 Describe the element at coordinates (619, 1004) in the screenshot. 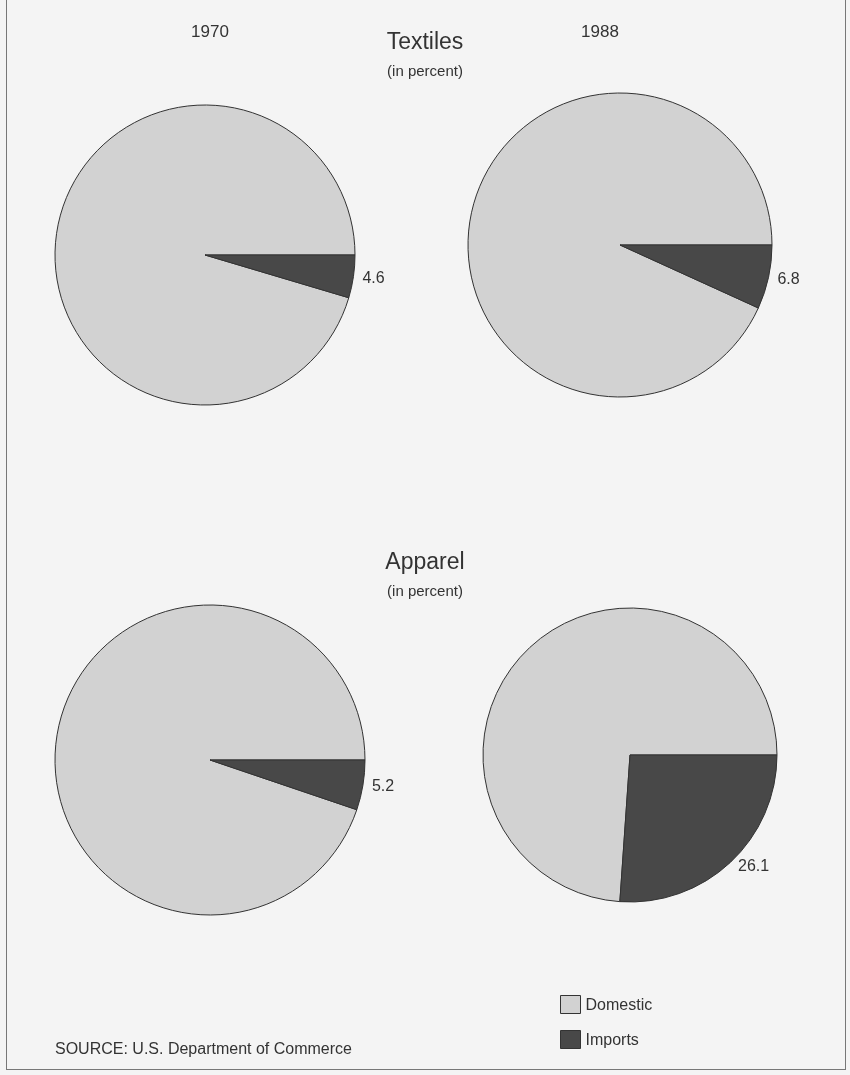

I see `legend-label: Domestic` at that location.